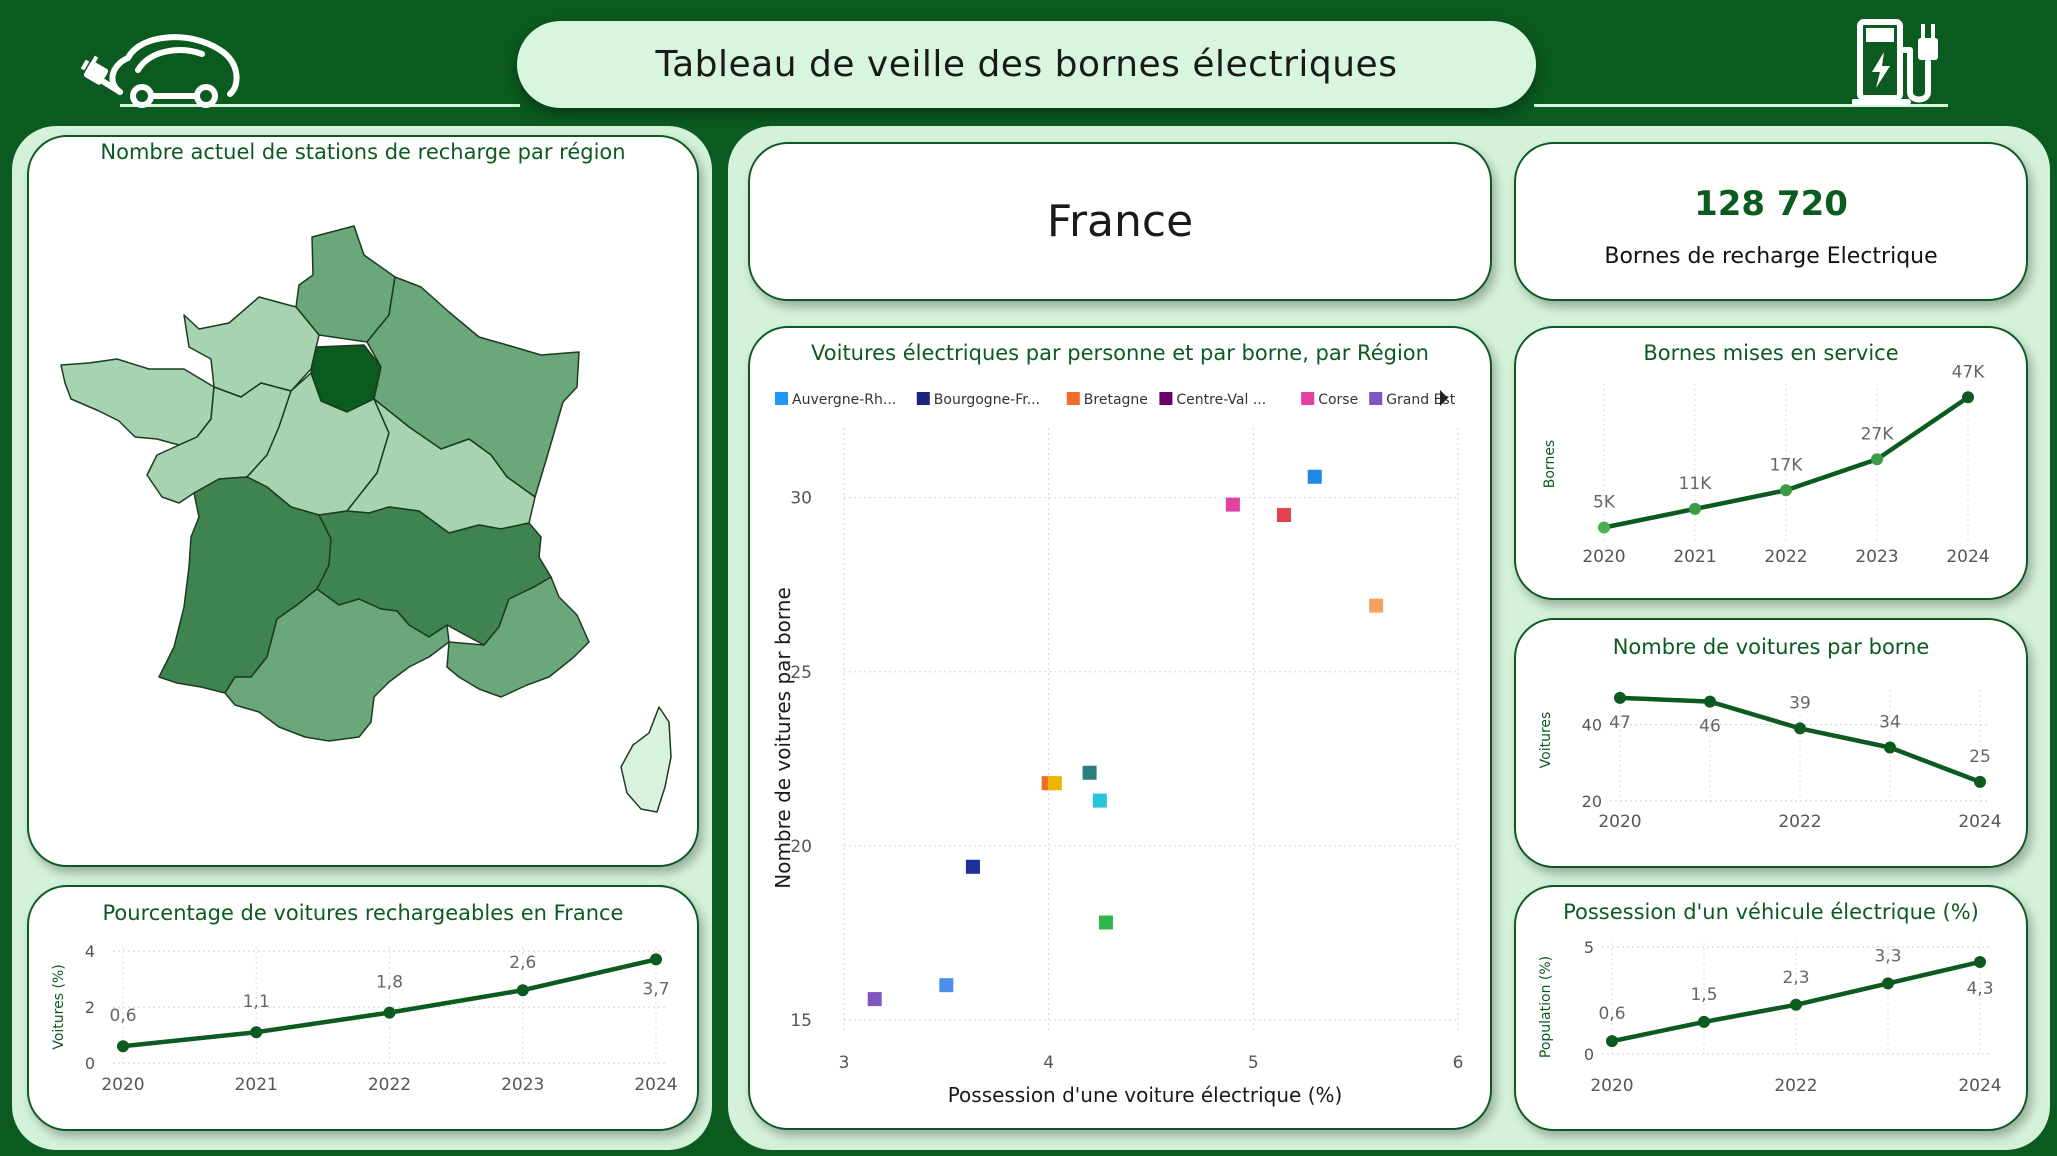 The image size is (2057, 1156). I want to click on bornes-chart-title: Bornes mises en service, so click(1771, 353).